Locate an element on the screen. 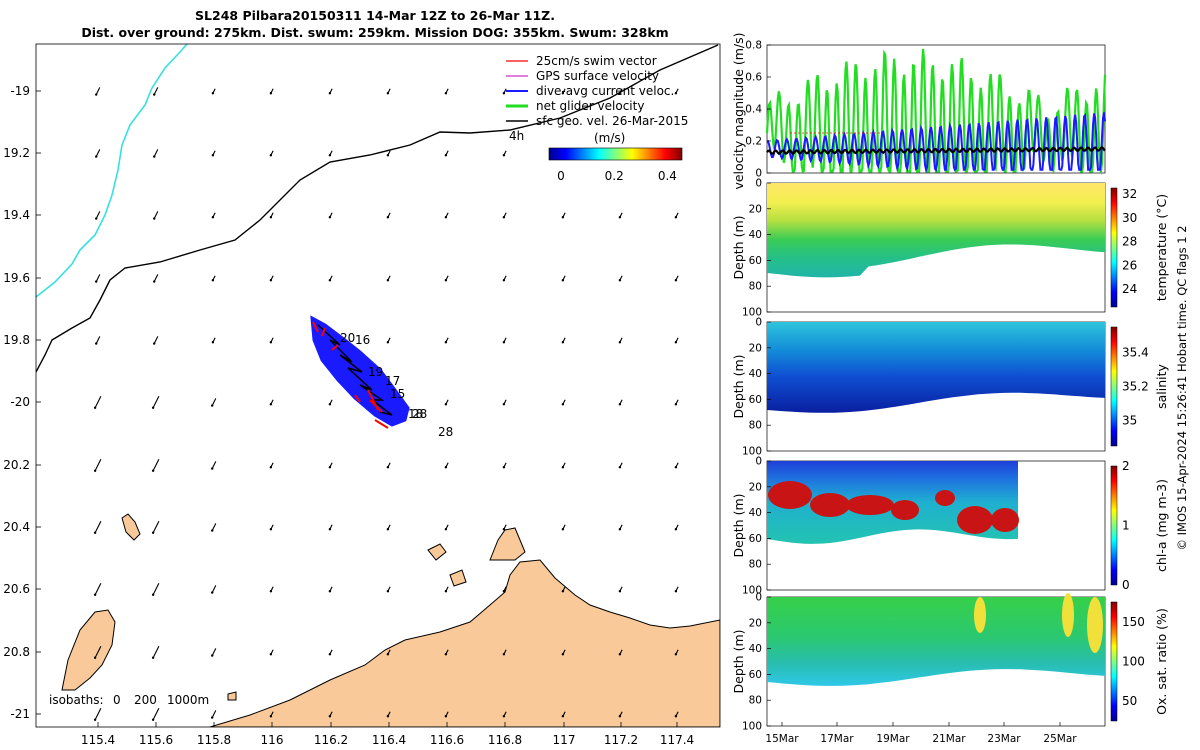 The image size is (1200, 750). time-axis: 15Mar 17Mar 19Mar 21Mar 23Mar 25Mar is located at coordinates (921, 733).